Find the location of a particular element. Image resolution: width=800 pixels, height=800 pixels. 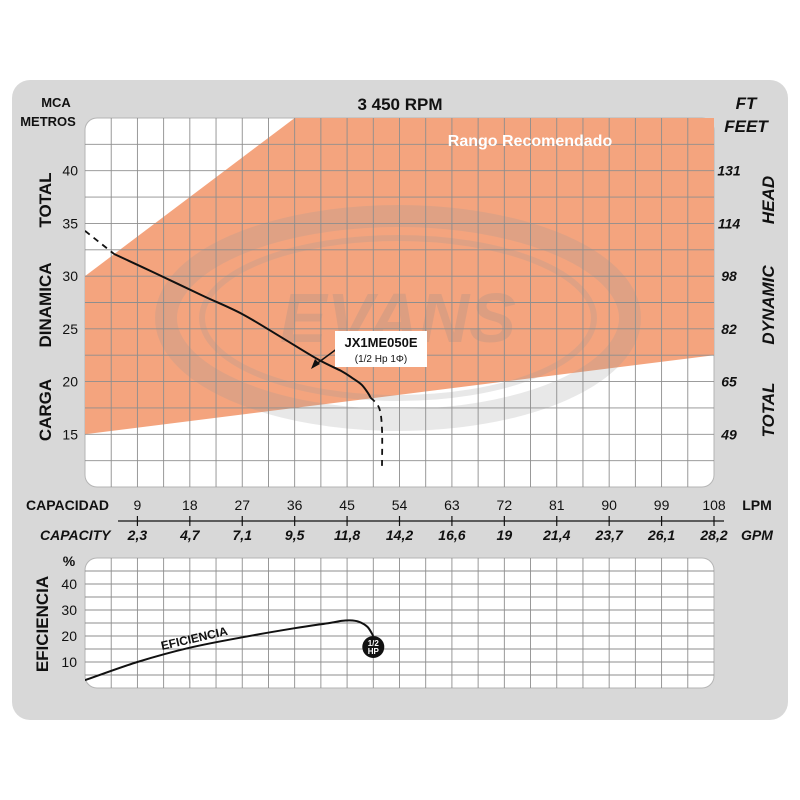

left-tick-label: 30 is located at coordinates (70, 276).